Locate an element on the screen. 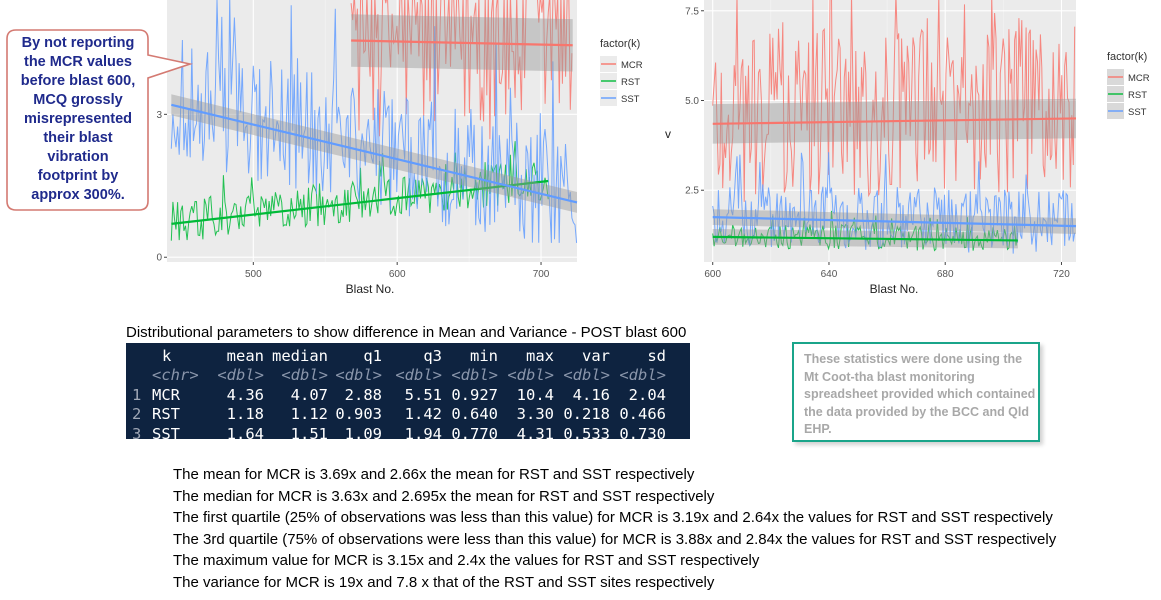  left-x-axis-label: Blast No. is located at coordinates (370, 289).